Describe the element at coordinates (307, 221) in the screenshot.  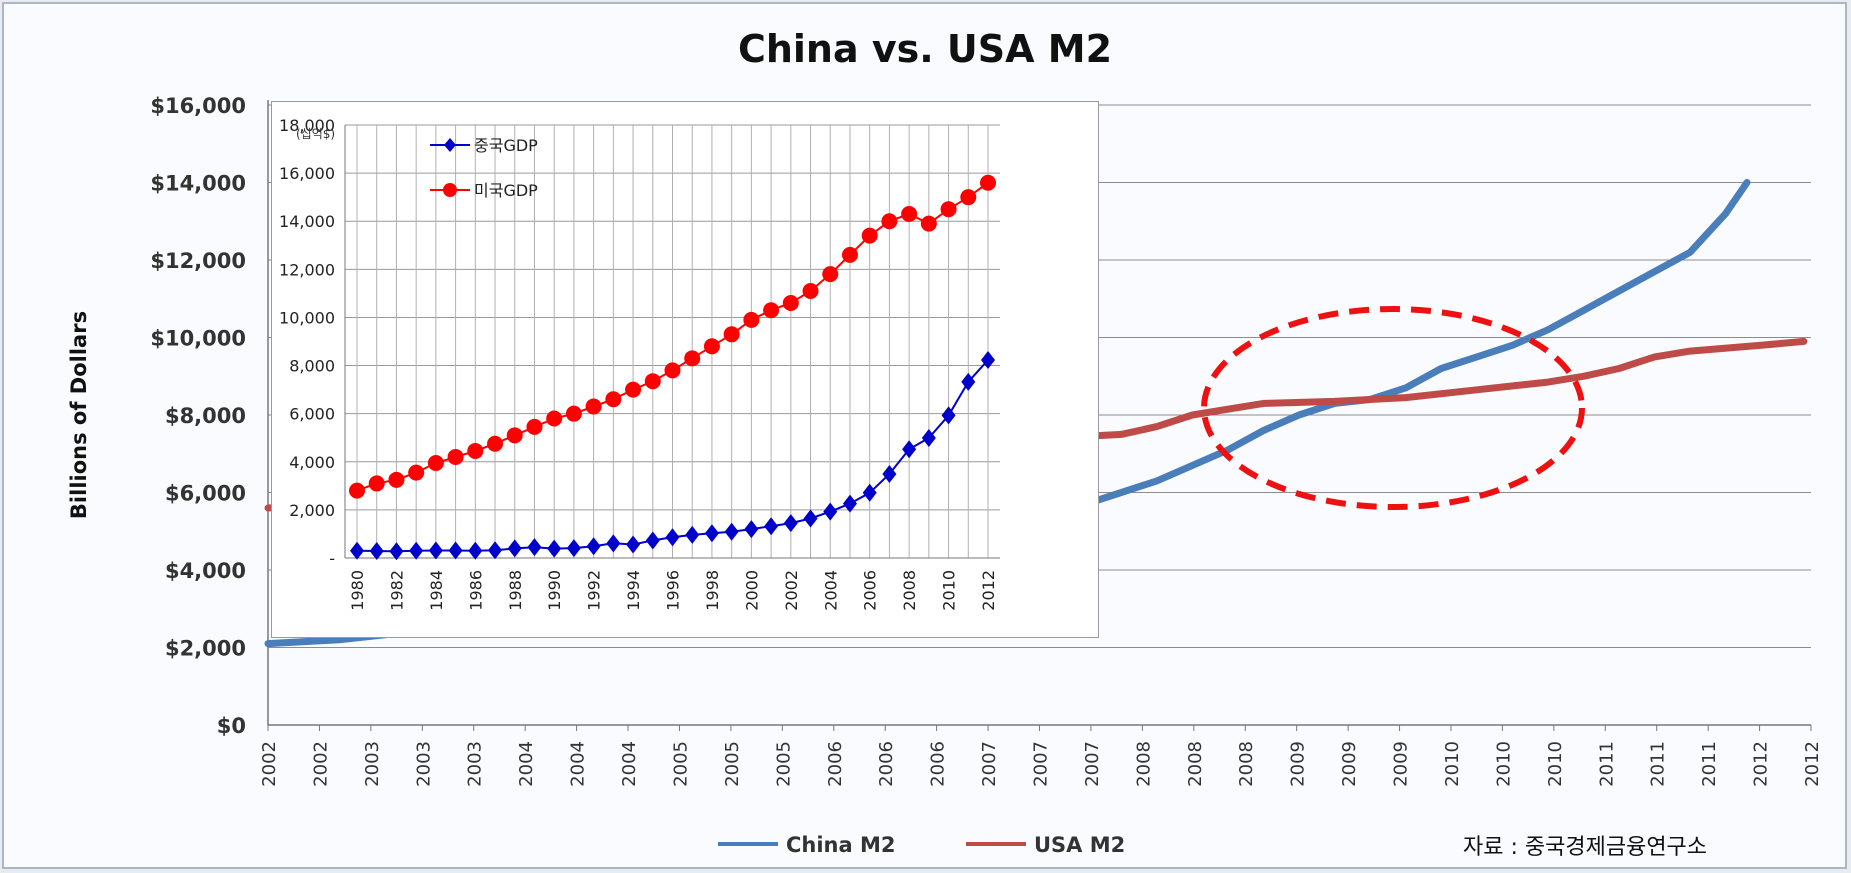
I see `inset-y-tick-label: 14,000` at that location.